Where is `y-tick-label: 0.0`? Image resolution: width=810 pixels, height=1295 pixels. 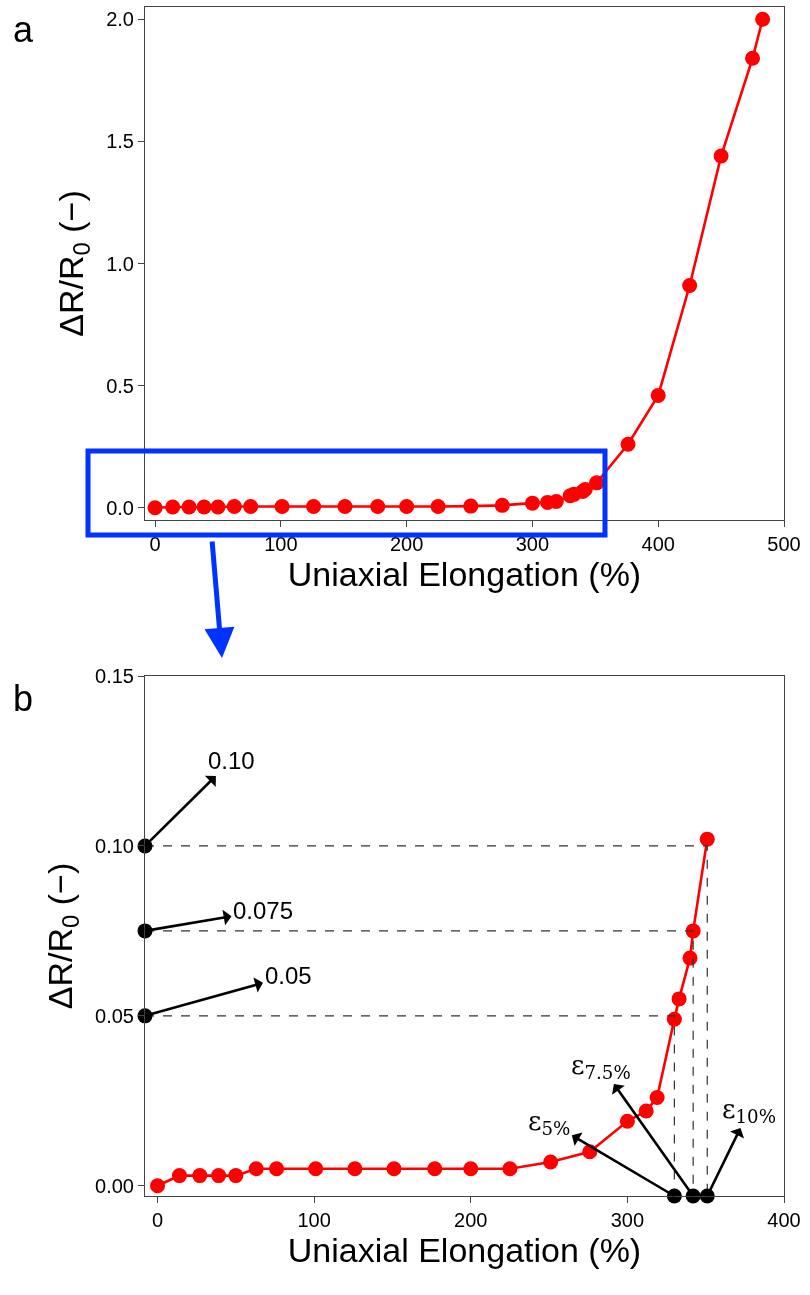 y-tick-label: 0.0 is located at coordinates (120, 507).